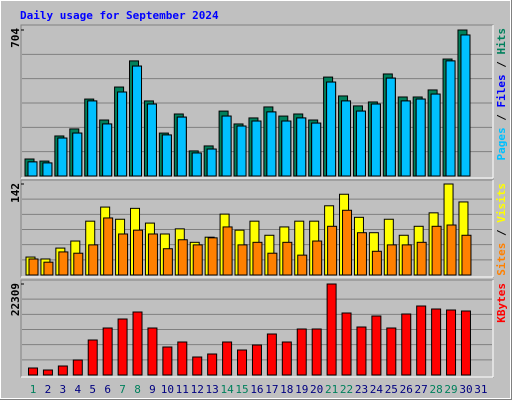 The height and width of the screenshot is (400, 512). I want to click on x-tick-label: 14, so click(227, 389).